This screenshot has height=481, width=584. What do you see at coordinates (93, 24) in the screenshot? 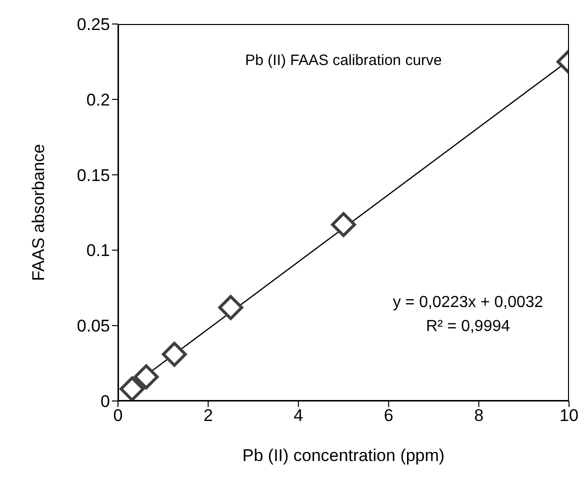
I see `y-tick-label: 0.25` at bounding box center [93, 24].